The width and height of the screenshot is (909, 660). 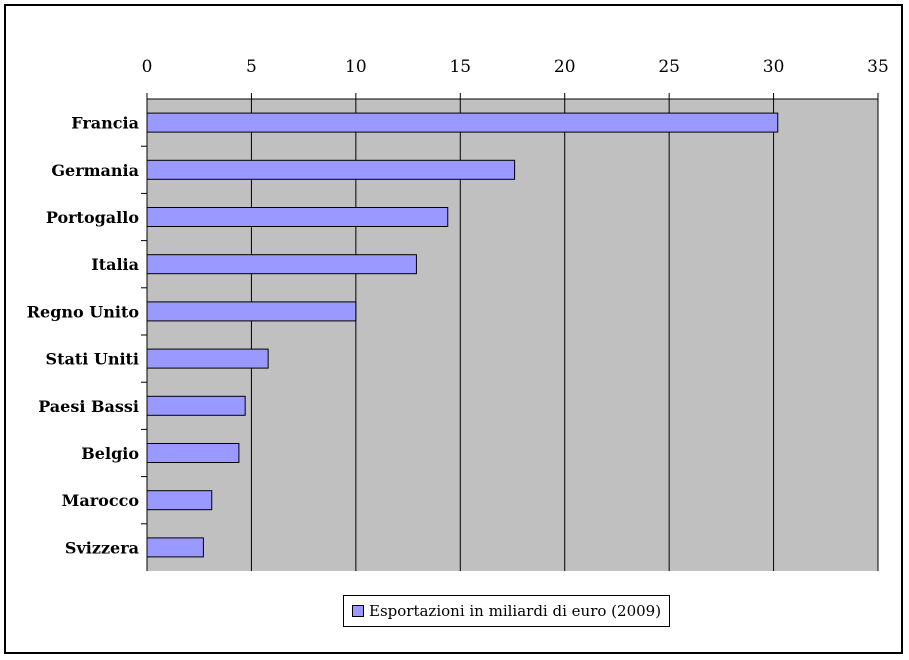 I want to click on x-tick-label: 5, so click(x=251, y=67).